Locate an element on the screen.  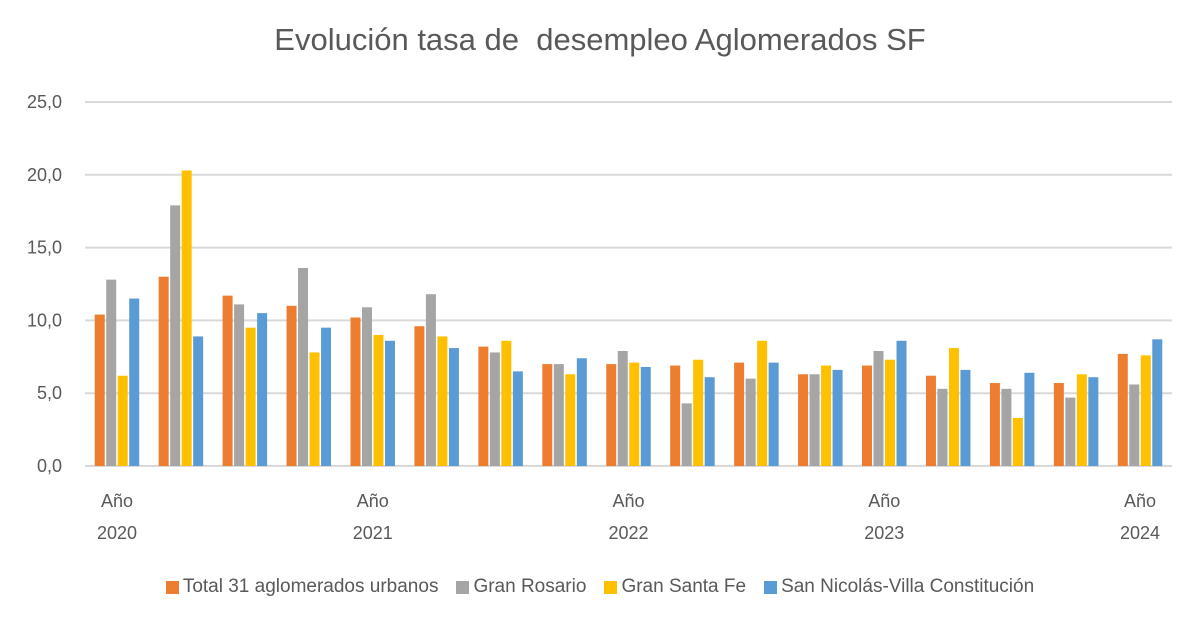
legend-label: San Nicolás-Villa Constitución is located at coordinates (908, 586).